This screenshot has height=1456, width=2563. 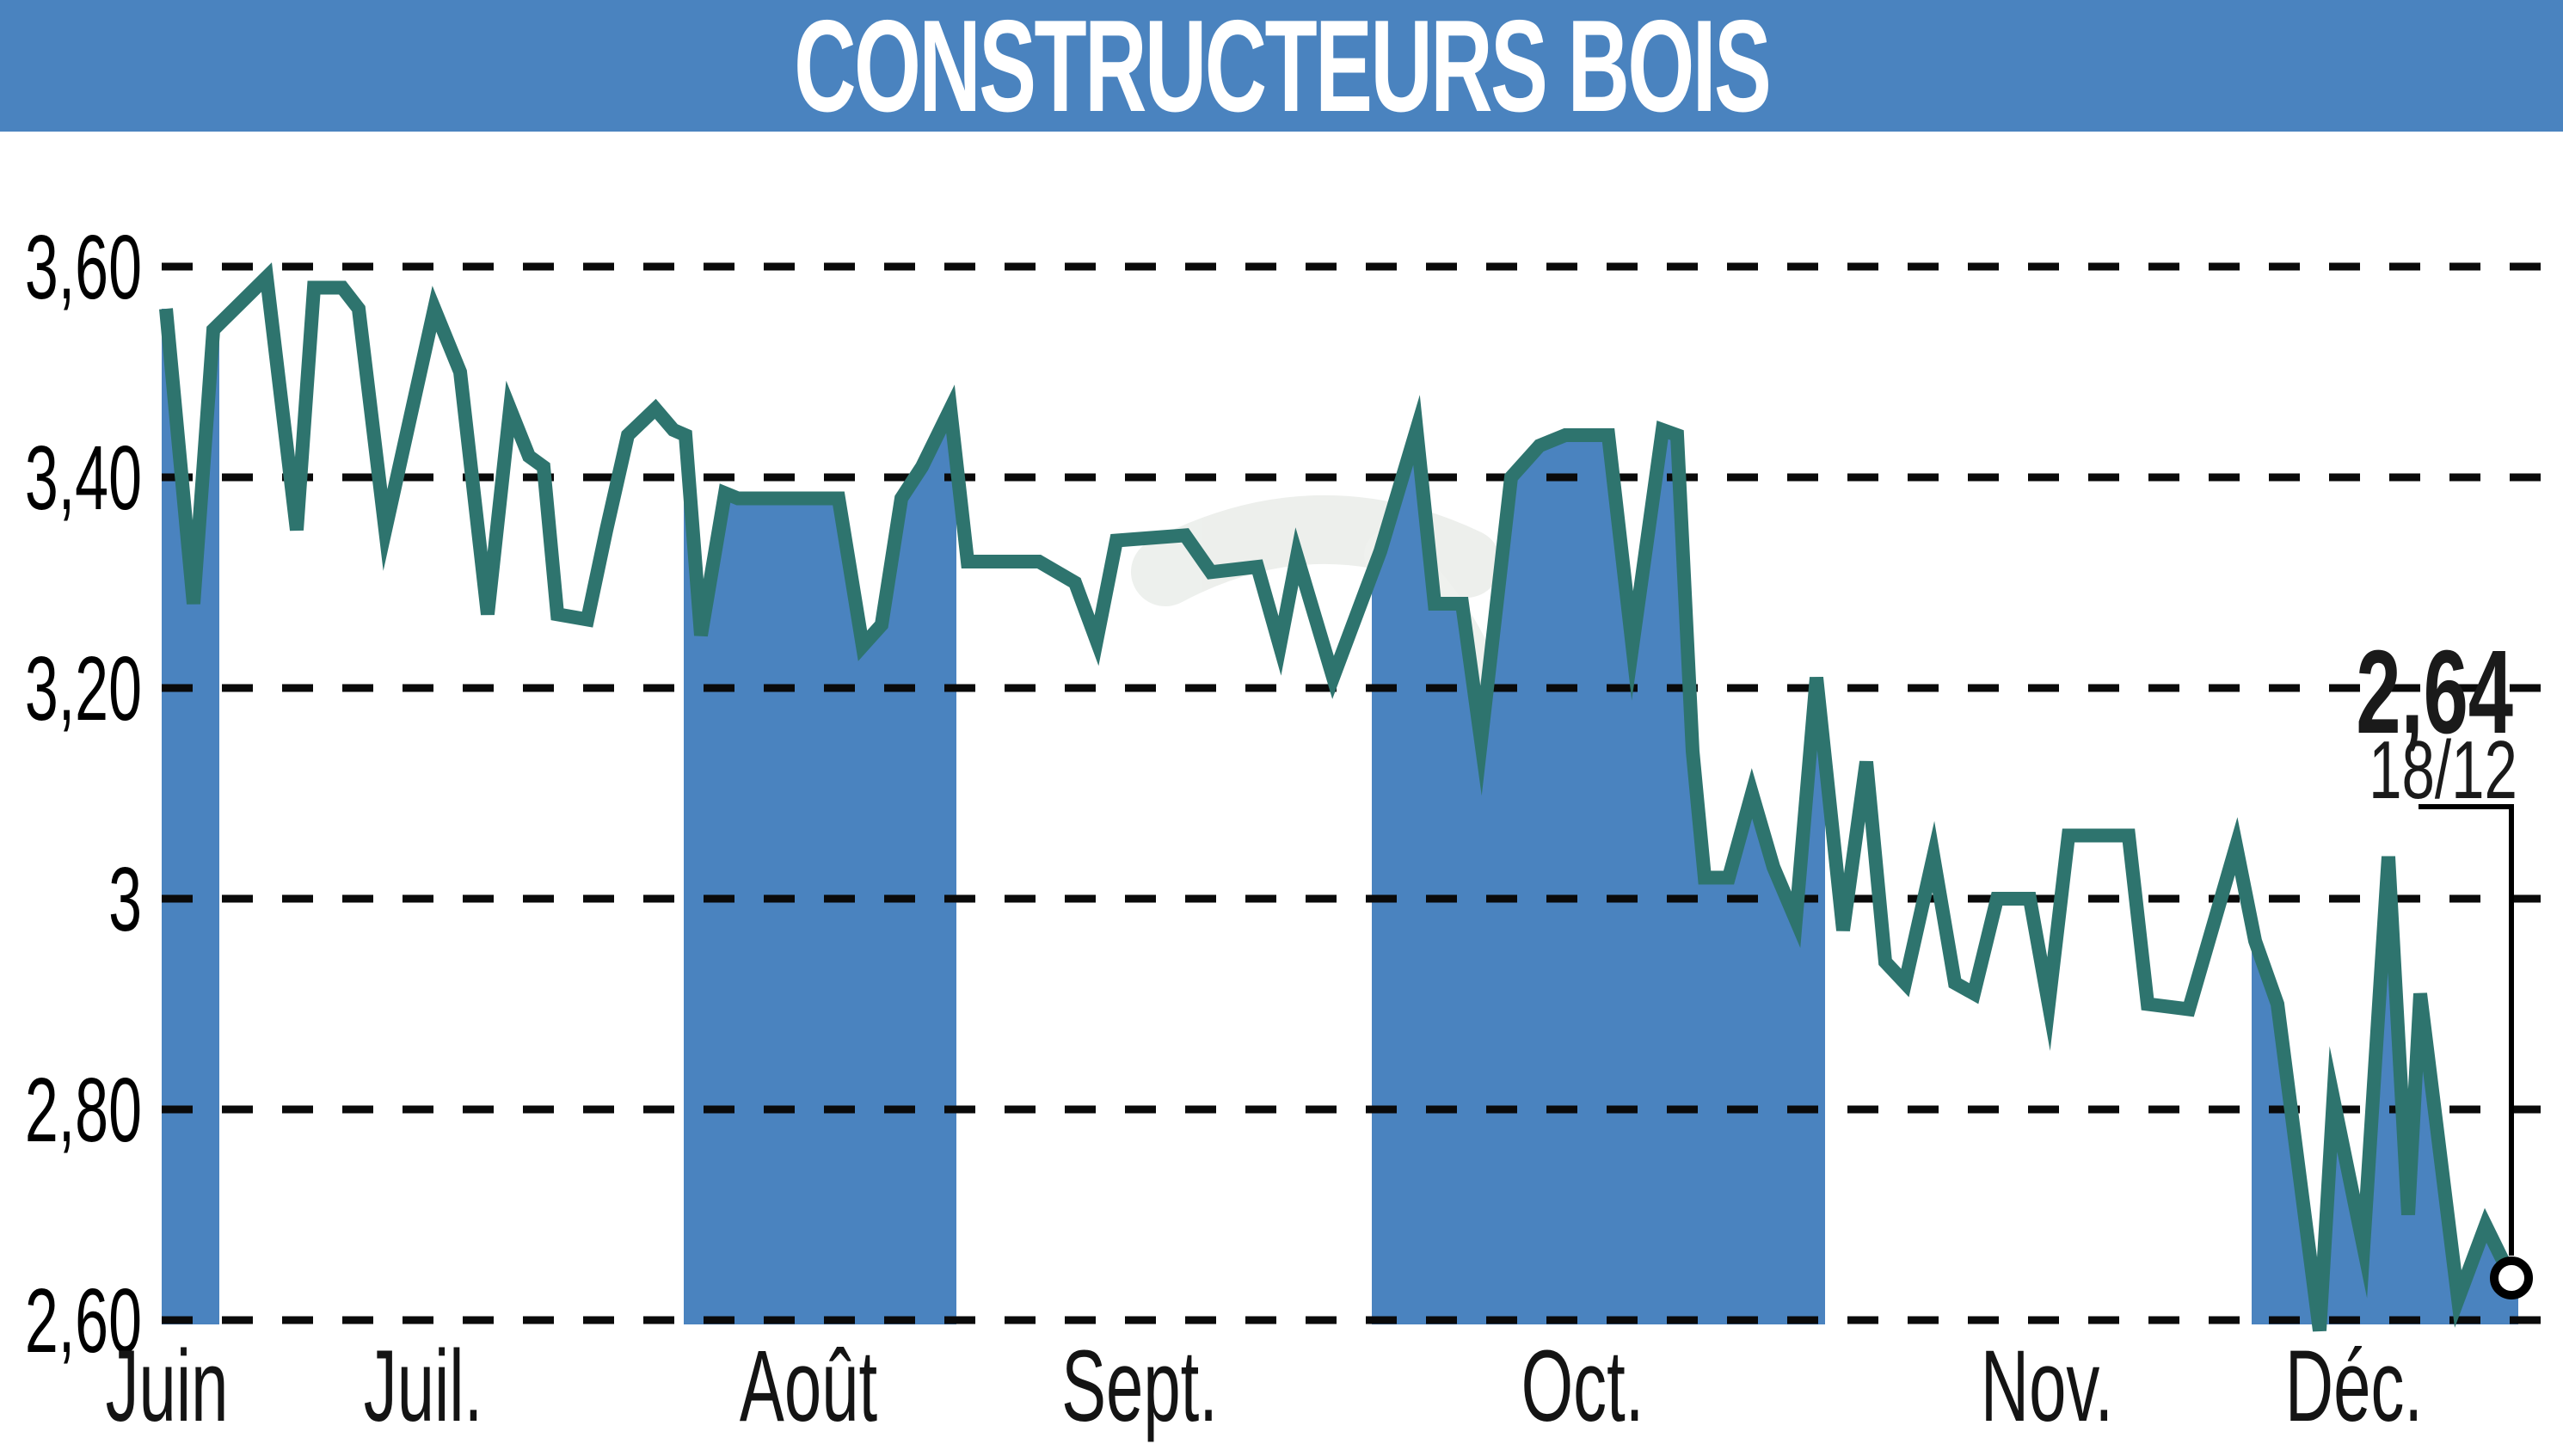 What do you see at coordinates (83, 269) in the screenshot?
I see `y-tick-label-3,60: 3,60` at bounding box center [83, 269].